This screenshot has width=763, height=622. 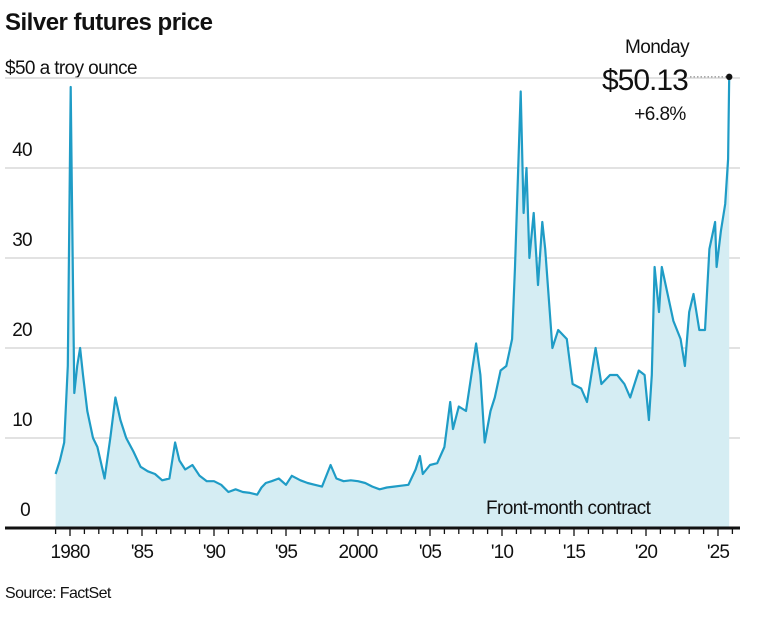 I want to click on x-tick-label: '95, so click(x=286, y=552).